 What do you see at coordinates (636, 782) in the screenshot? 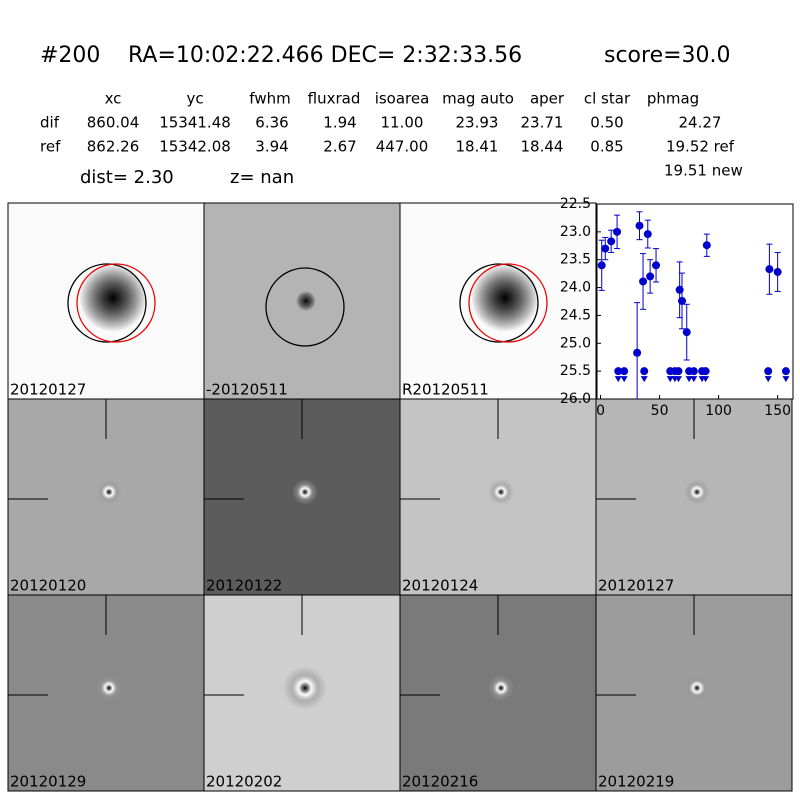
I see `panel-label: 20120219` at bounding box center [636, 782].